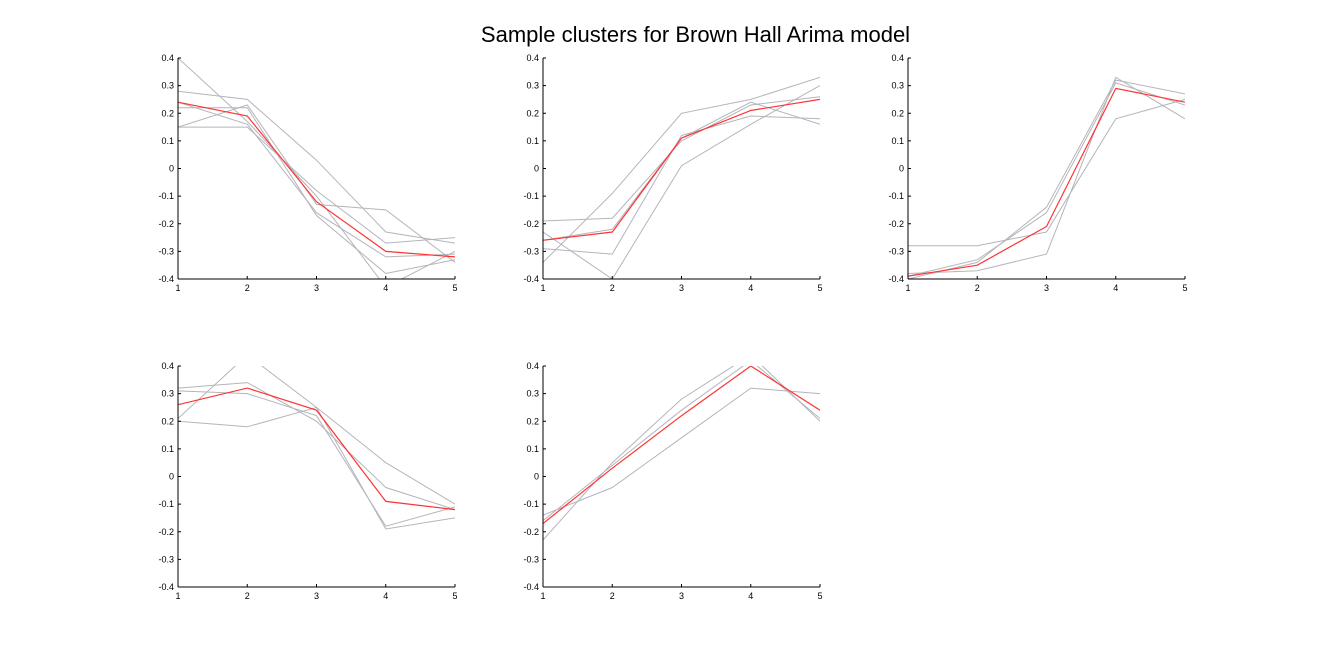 This screenshot has width=1319, height=669. I want to click on cluster-panel-3: 0.4 0.3 0.2 0.1 0 -0.1 -0.2 -0.3 -0.41 2 3 4 5, so click(1037, 173).